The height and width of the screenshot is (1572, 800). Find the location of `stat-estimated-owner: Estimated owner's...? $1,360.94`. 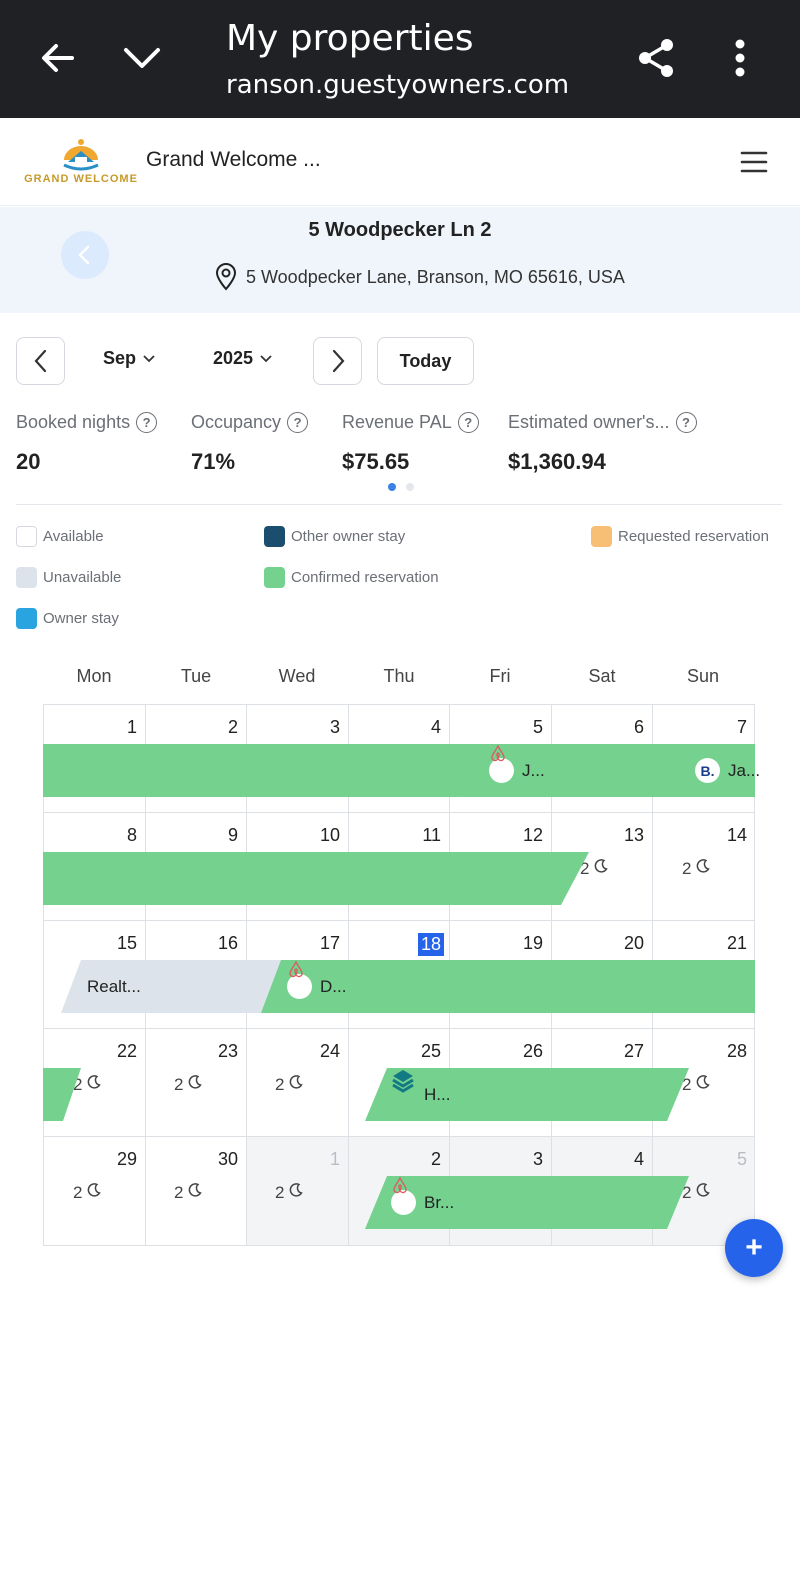

stat-estimated-owner: Estimated owner's...? $1,360.94 is located at coordinates (602, 443).